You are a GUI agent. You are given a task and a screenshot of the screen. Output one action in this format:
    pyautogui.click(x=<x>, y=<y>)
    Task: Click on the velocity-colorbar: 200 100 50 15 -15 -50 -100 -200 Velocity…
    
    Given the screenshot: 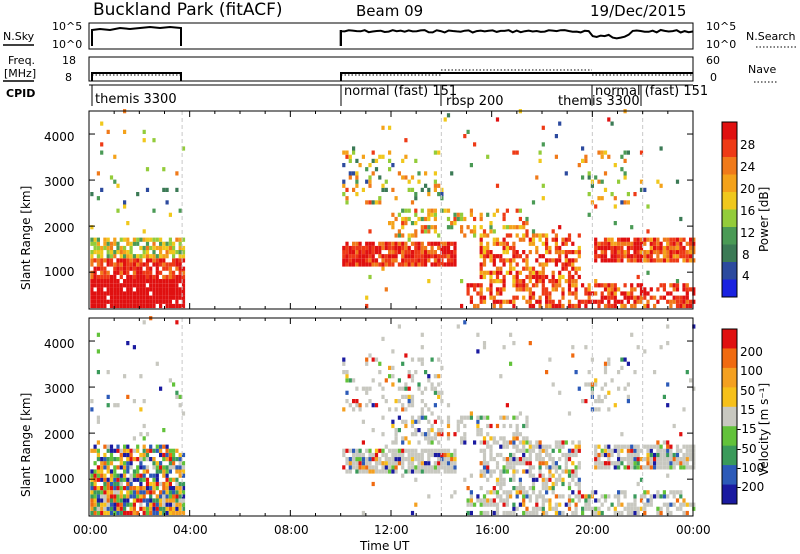 What is the action you would take?
    pyautogui.click(x=746, y=416)
    